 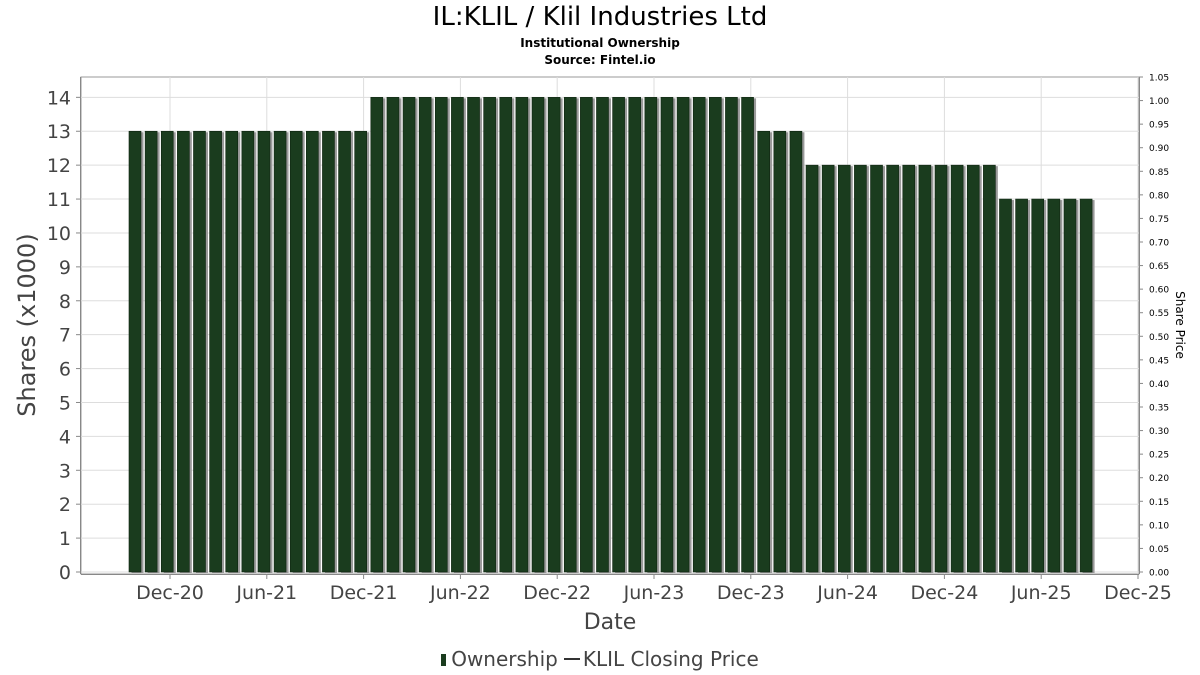 What do you see at coordinates (1159, 220) in the screenshot?
I see `y2-tick-label: 0.75` at bounding box center [1159, 220].